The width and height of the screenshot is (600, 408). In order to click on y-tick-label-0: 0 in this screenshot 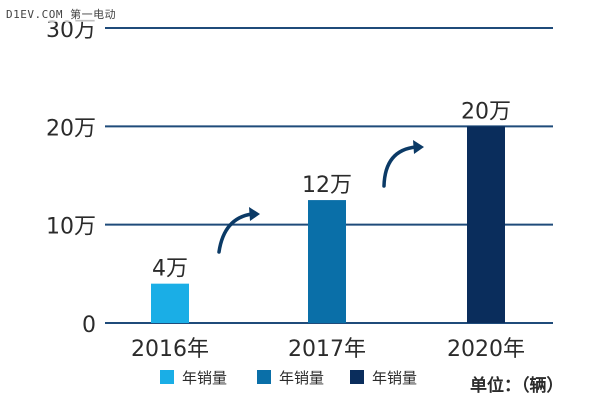, I will do `click(89, 325)`.